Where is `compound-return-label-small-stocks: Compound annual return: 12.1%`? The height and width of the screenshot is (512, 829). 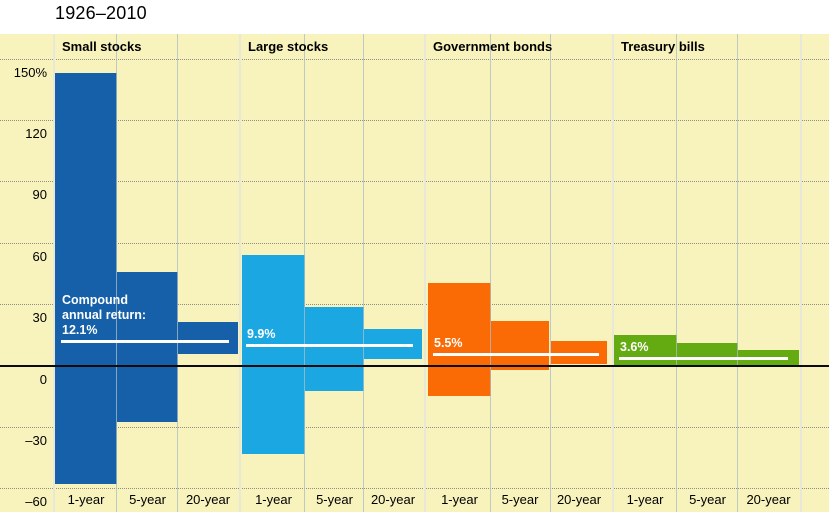
compound-return-label-small-stocks: Compound annual return: 12.1% is located at coordinates (104, 315).